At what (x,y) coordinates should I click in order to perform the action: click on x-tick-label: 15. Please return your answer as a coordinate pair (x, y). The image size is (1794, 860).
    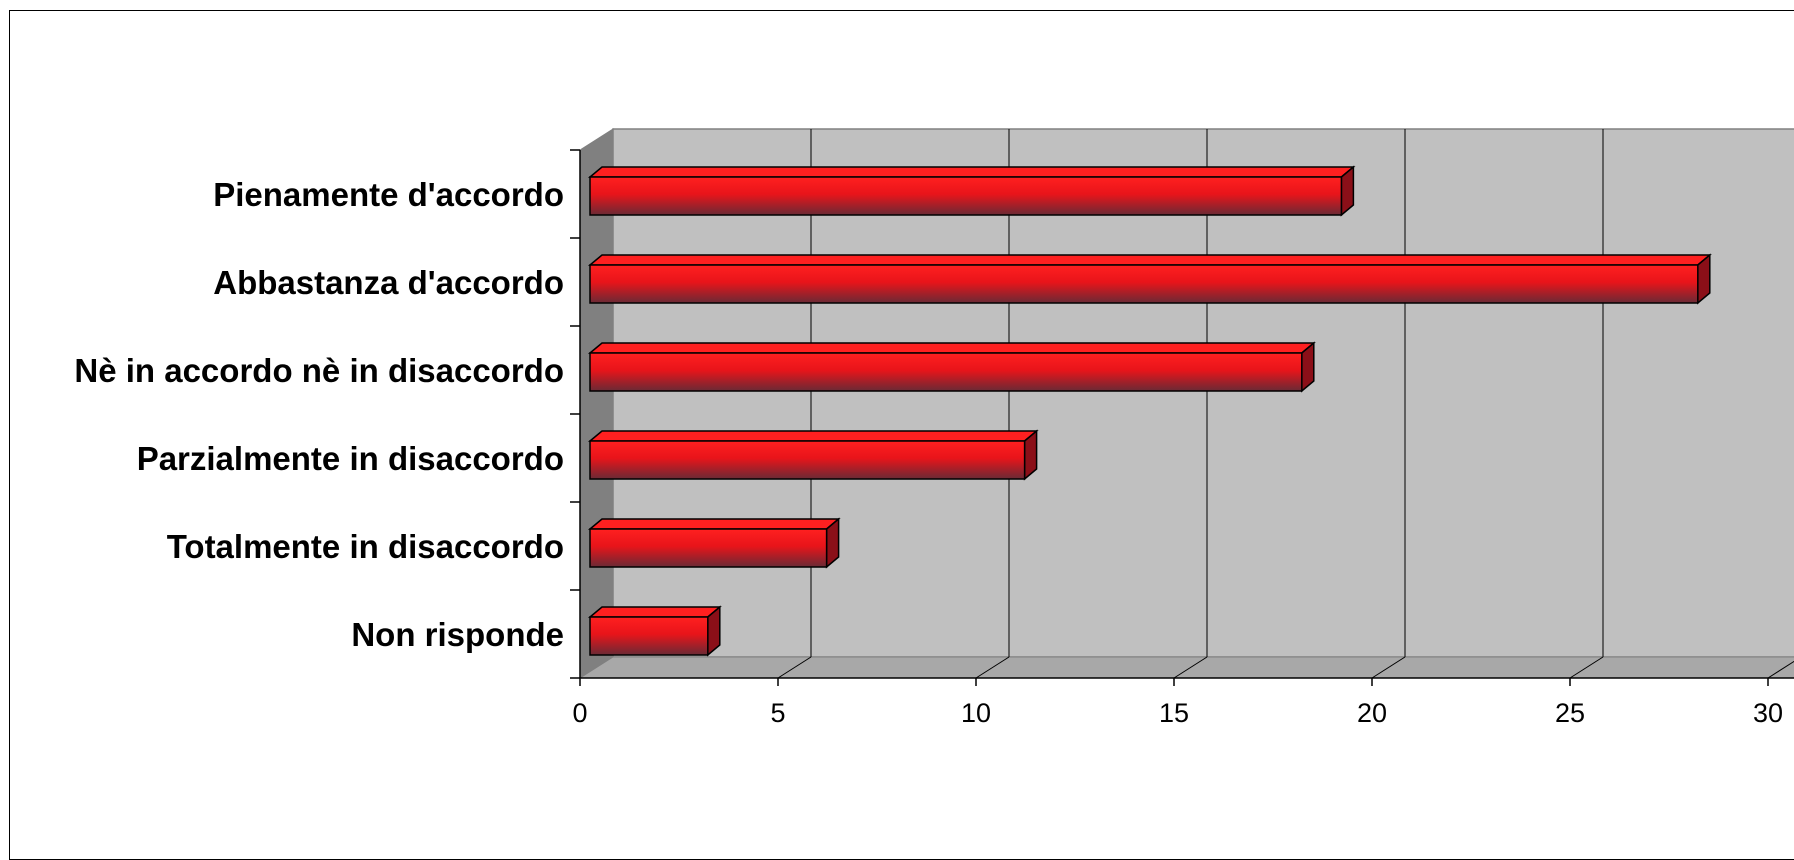
    Looking at the image, I should click on (1174, 713).